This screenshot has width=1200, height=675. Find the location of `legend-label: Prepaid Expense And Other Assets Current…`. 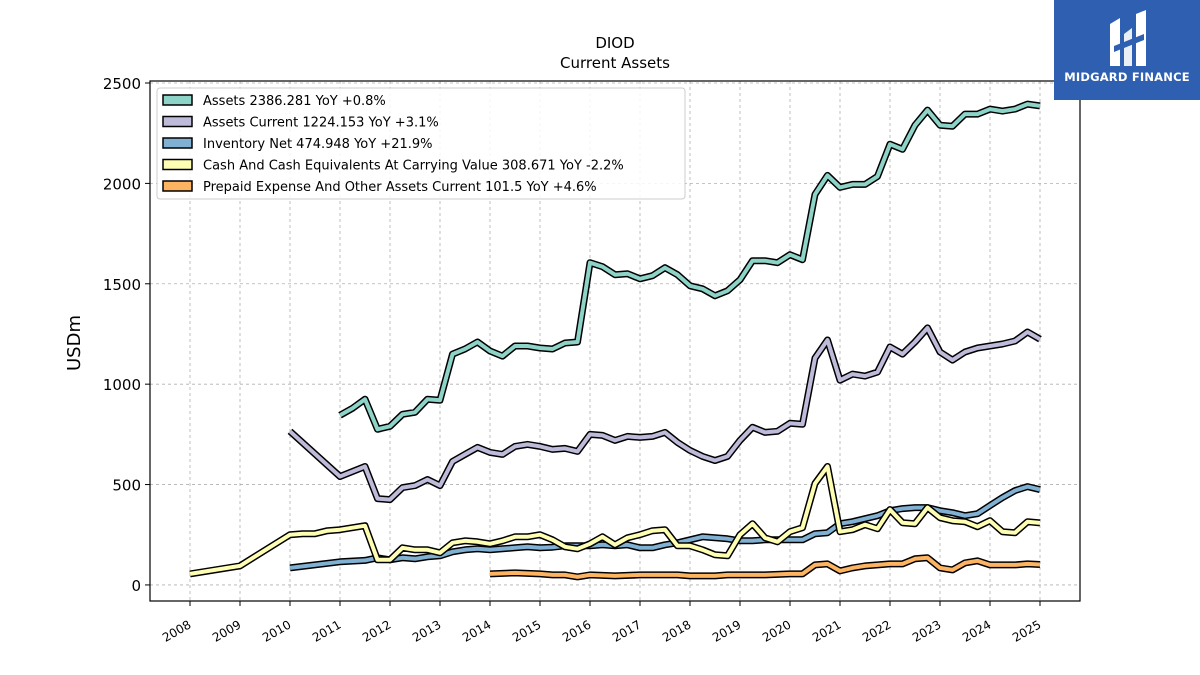

legend-label: Prepaid Expense And Other Assets Current… is located at coordinates (400, 187).